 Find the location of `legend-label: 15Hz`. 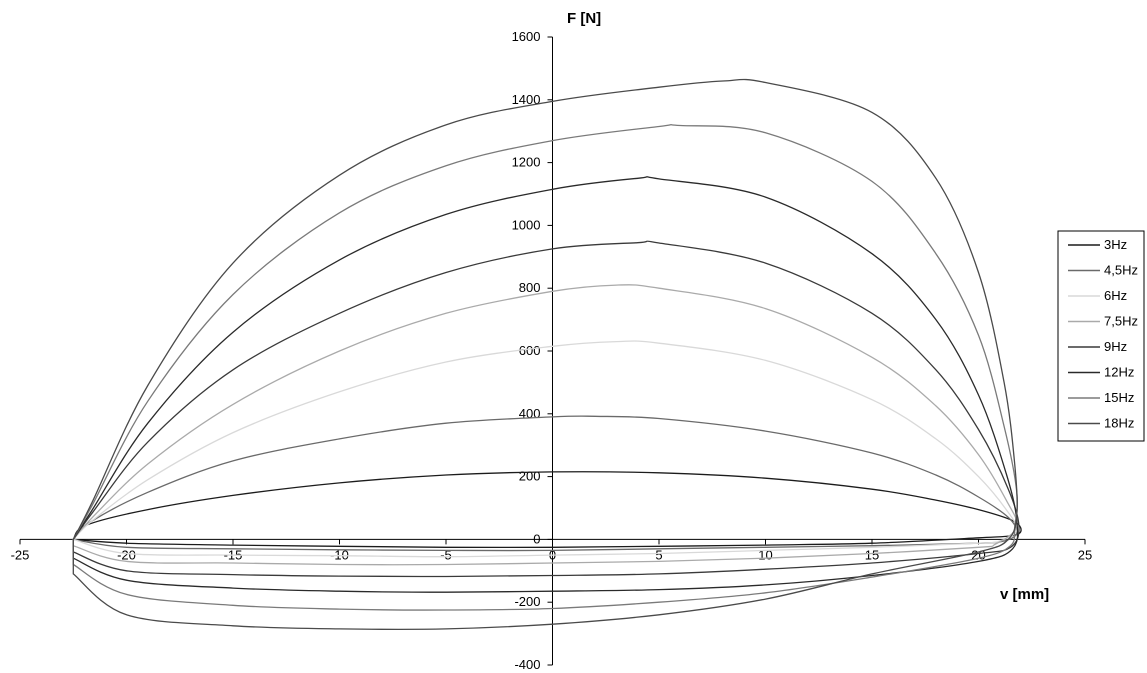

legend-label: 15Hz is located at coordinates (1119, 397).